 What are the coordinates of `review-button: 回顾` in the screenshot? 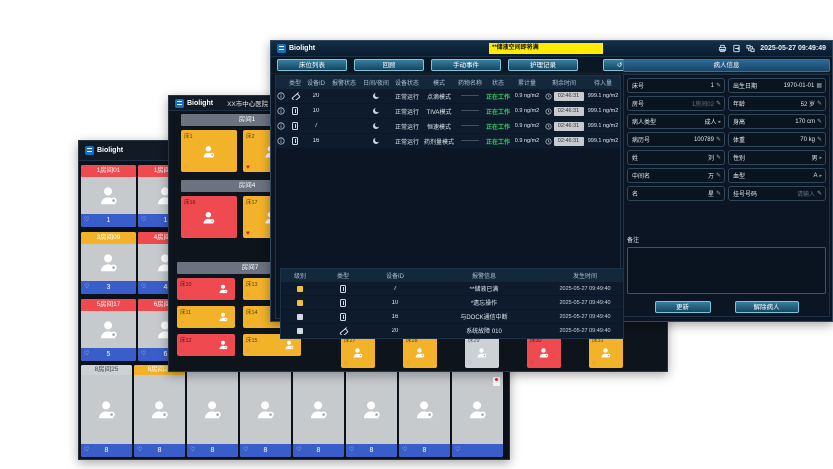 It's located at (389, 65).